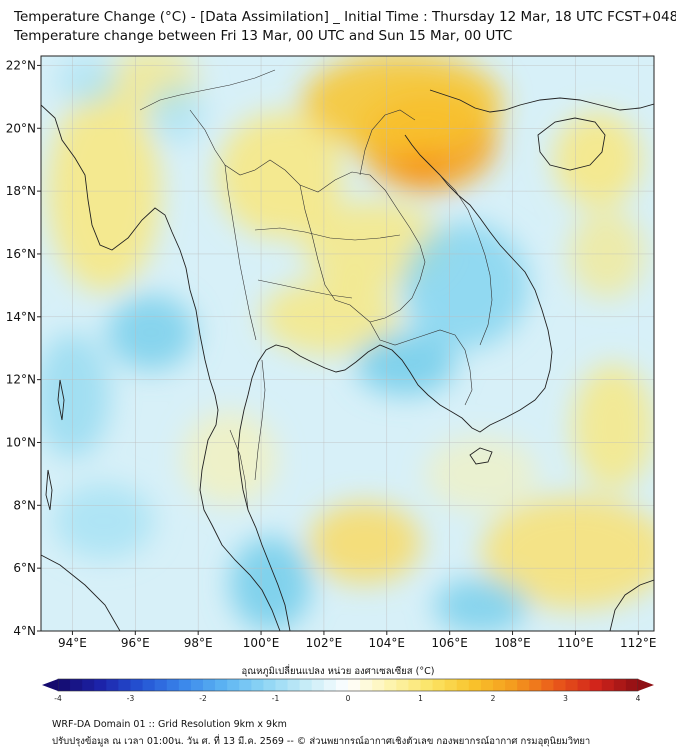 This screenshot has height=756, width=676. Describe the element at coordinates (58, 698) in the screenshot. I see `colorbar-tick-label: -4` at that location.